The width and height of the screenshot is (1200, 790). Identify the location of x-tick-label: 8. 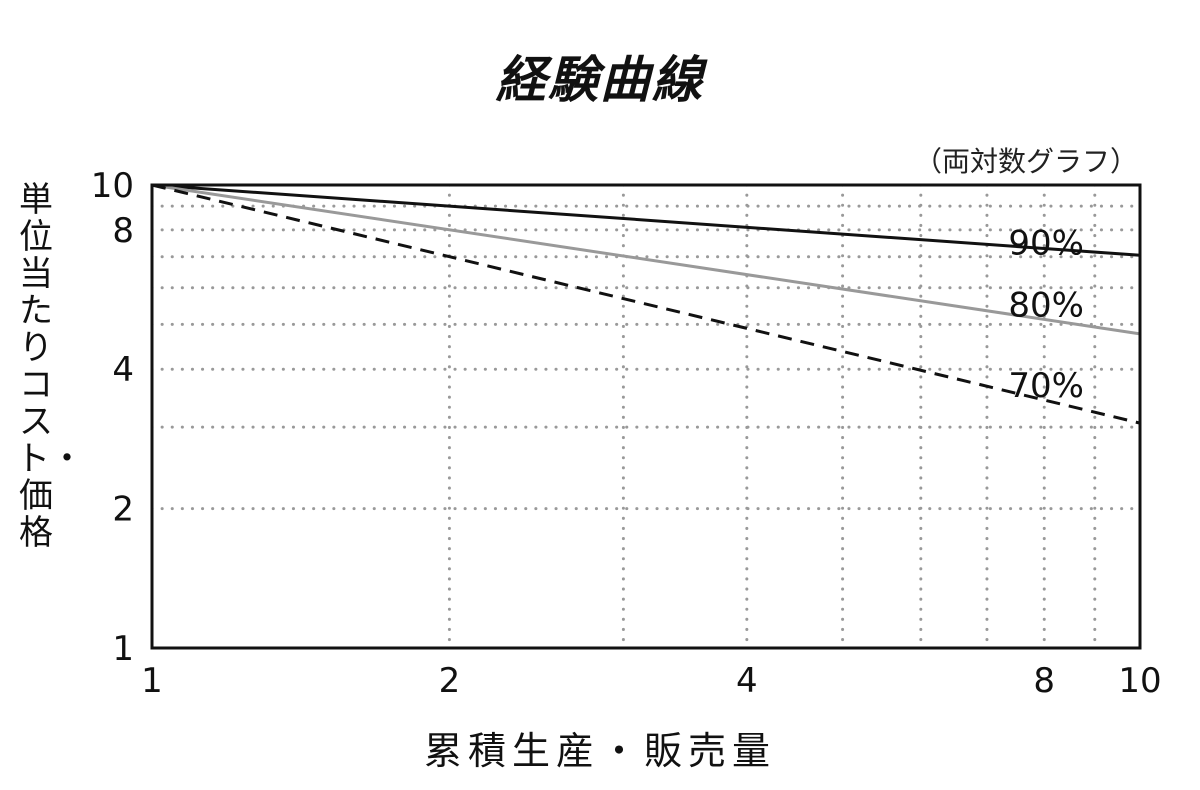
(1044, 681).